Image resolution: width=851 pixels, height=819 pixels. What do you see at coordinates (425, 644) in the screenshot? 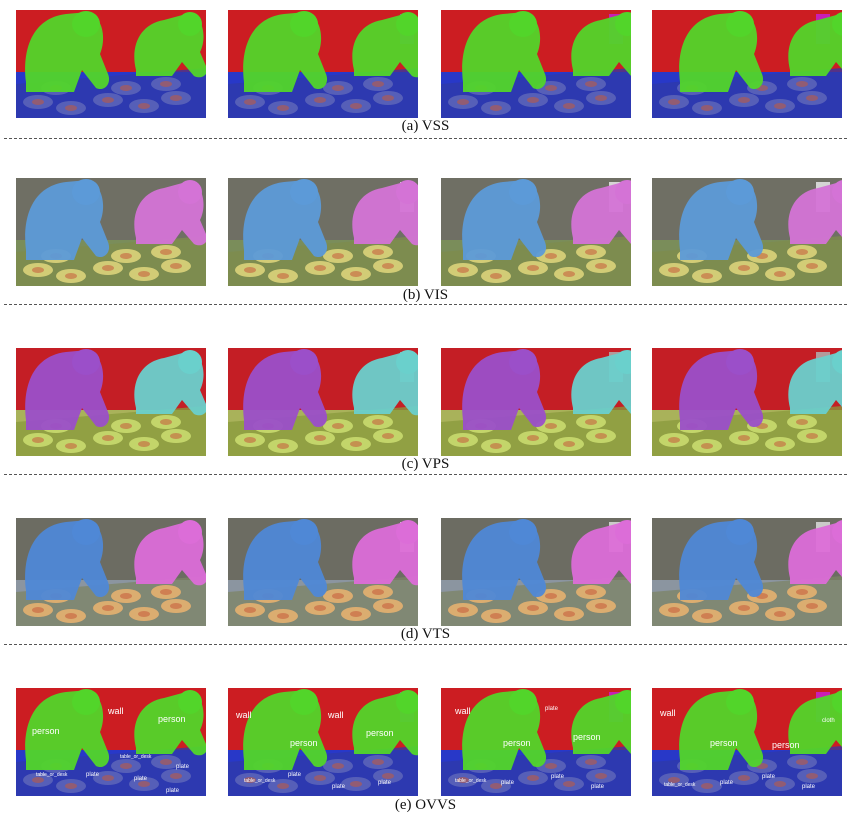
I see `row-separator` at bounding box center [425, 644].